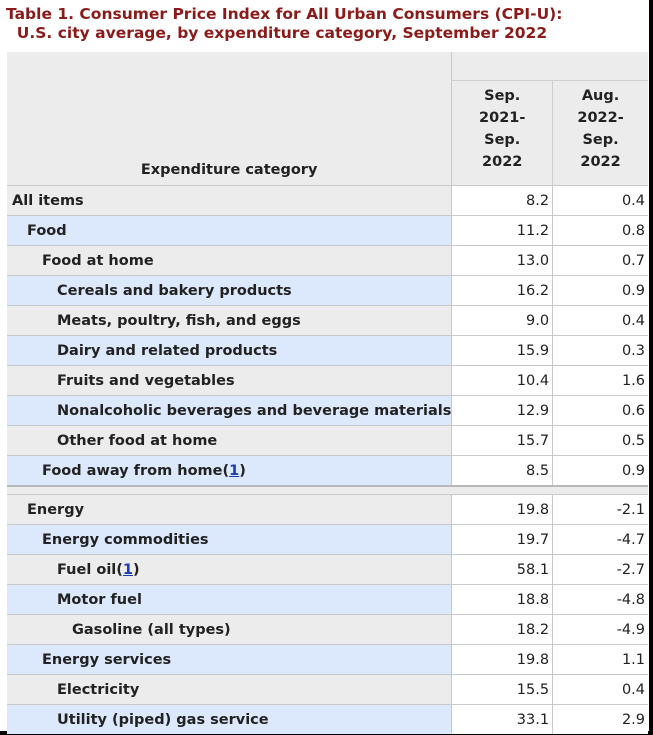 Image resolution: width=653 pixels, height=735 pixels. I want to click on category-cell: Dairy and related products, so click(230, 350).